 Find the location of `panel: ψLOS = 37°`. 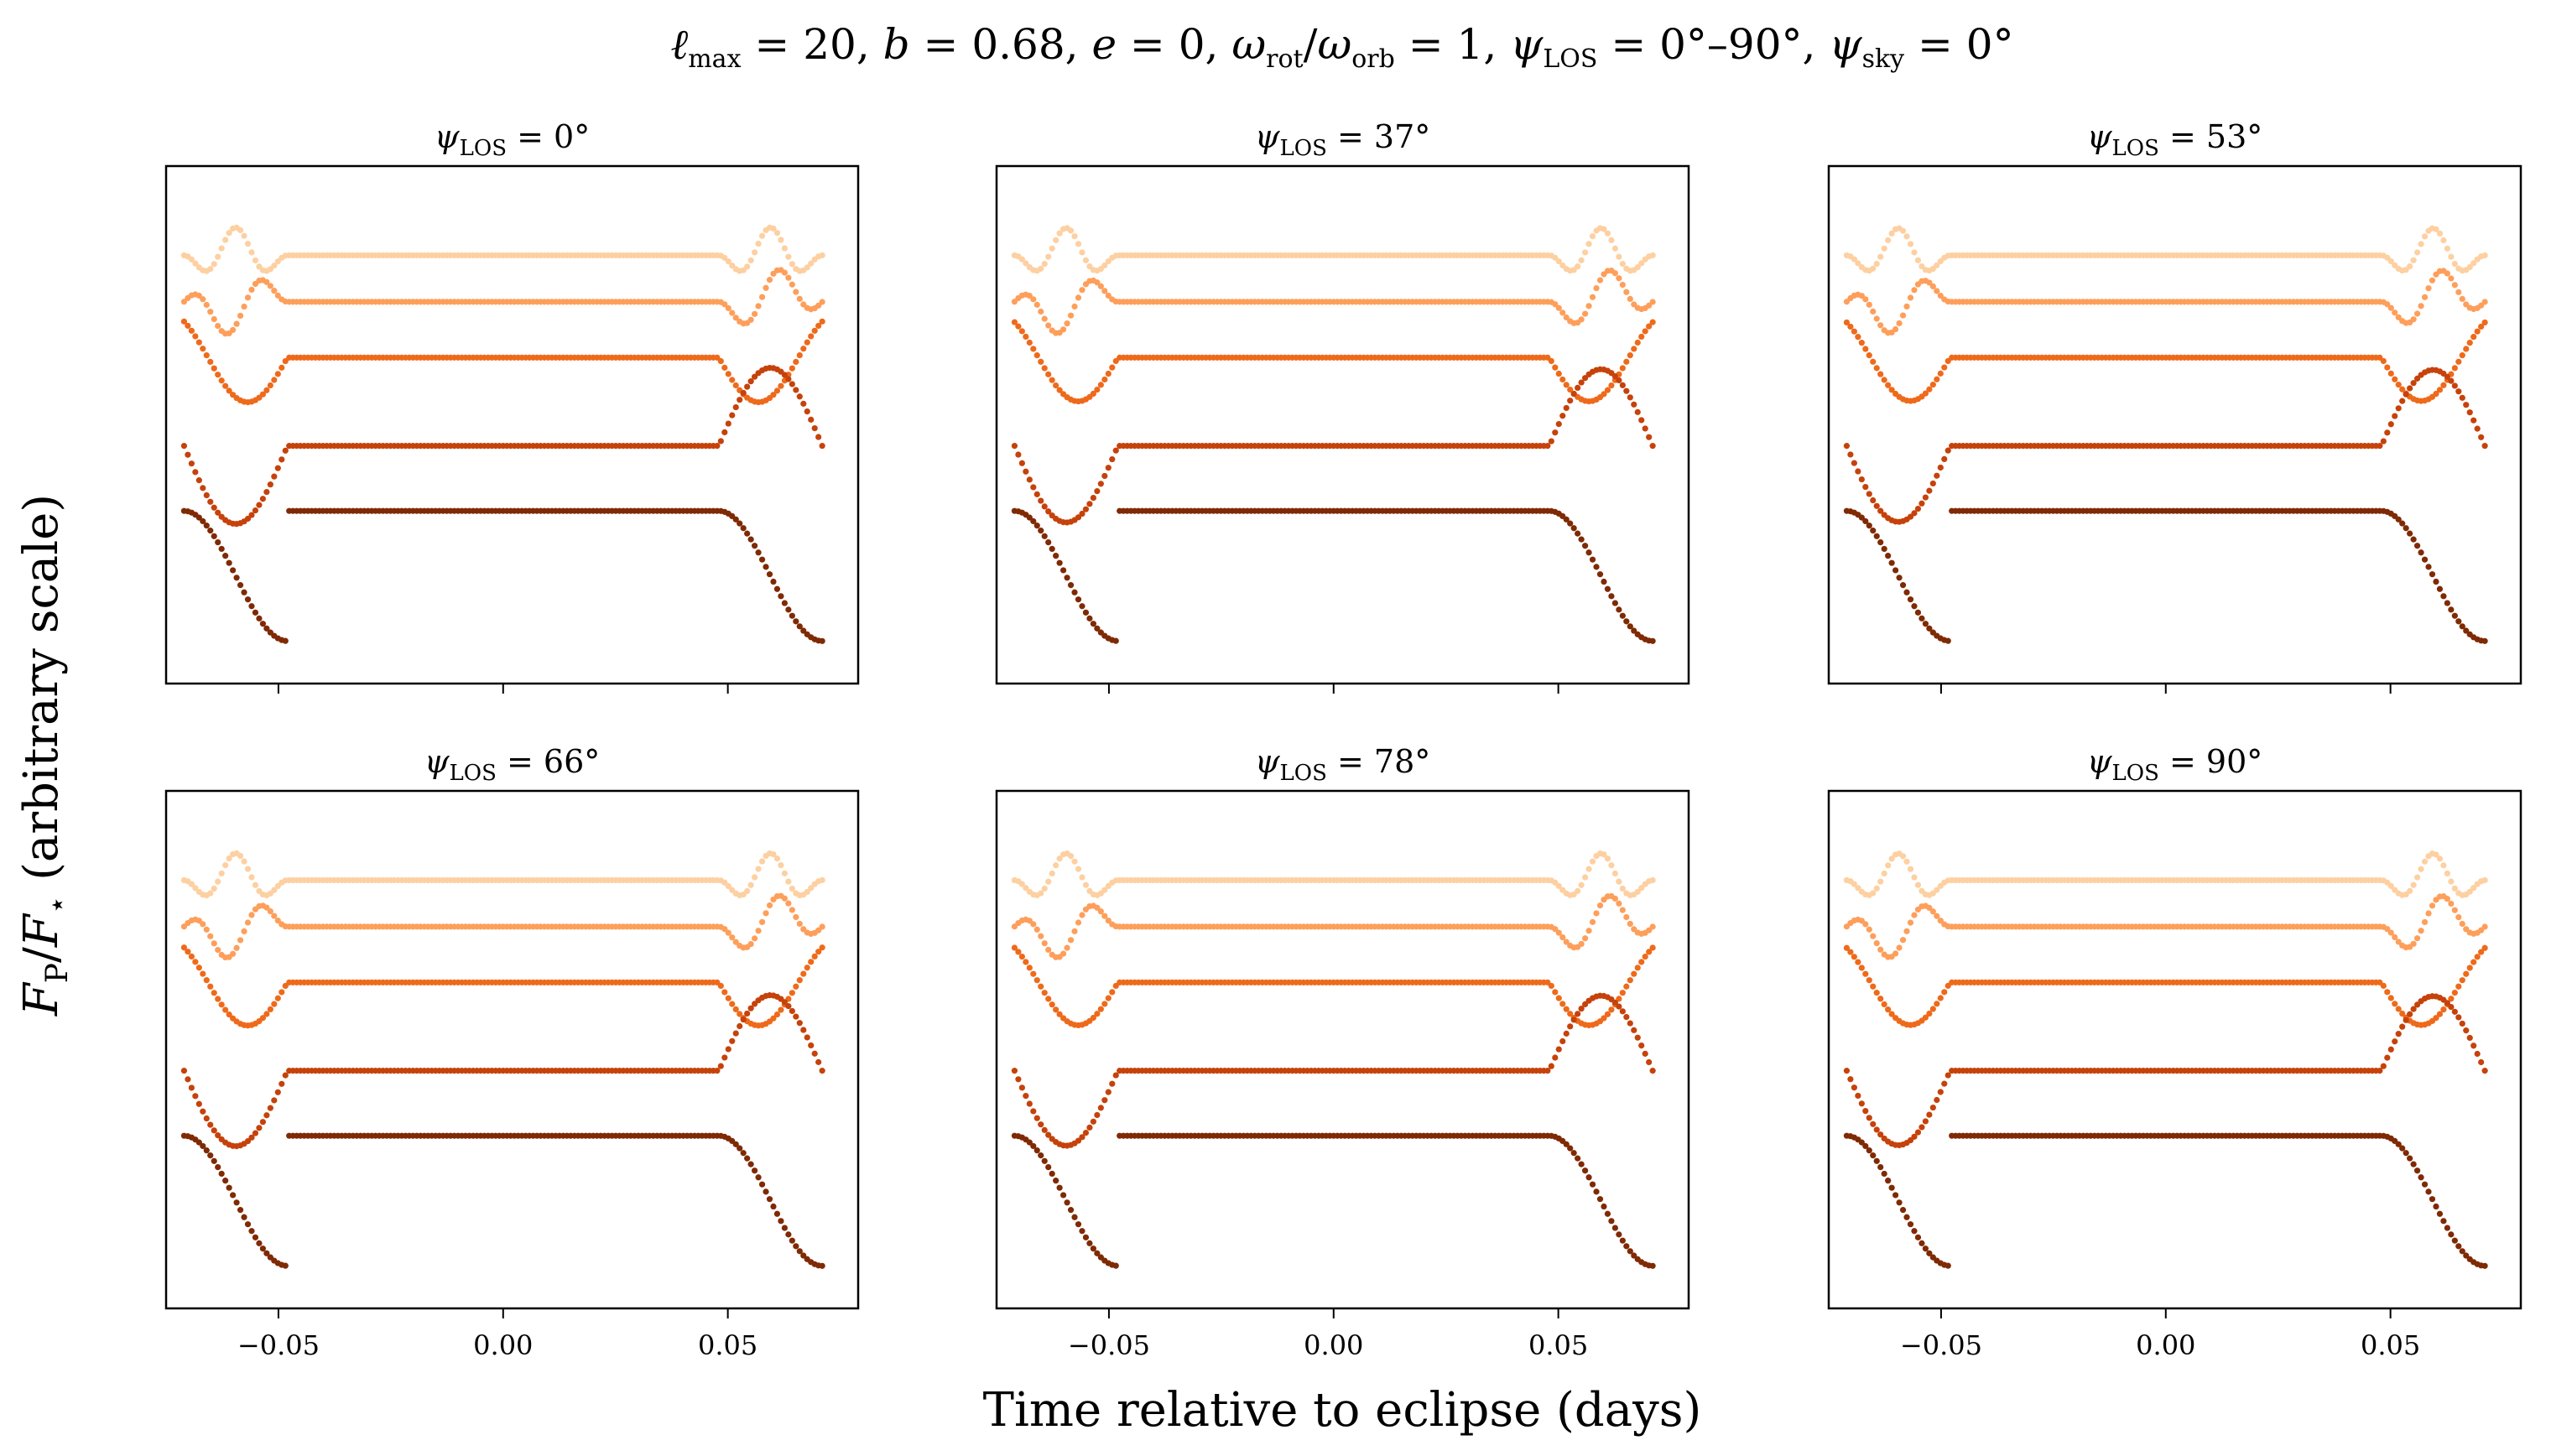

panel: ψLOS = 37° is located at coordinates (1343, 406).